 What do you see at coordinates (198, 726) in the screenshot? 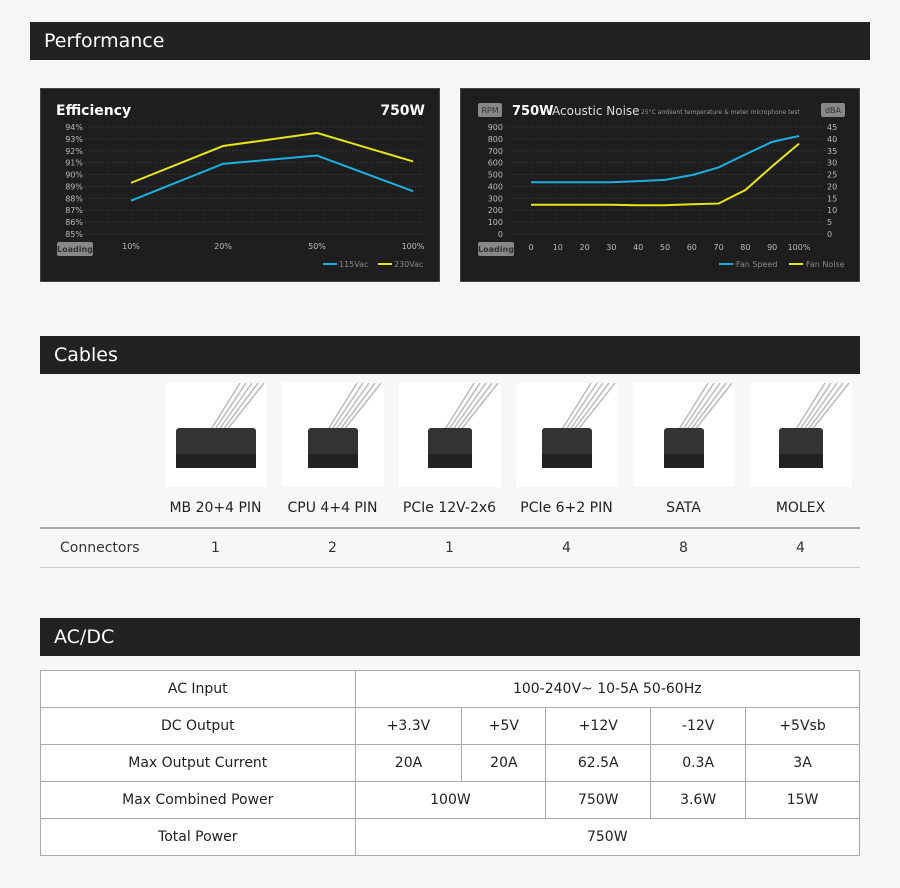
I see `row-label: DC Output` at bounding box center [198, 726].